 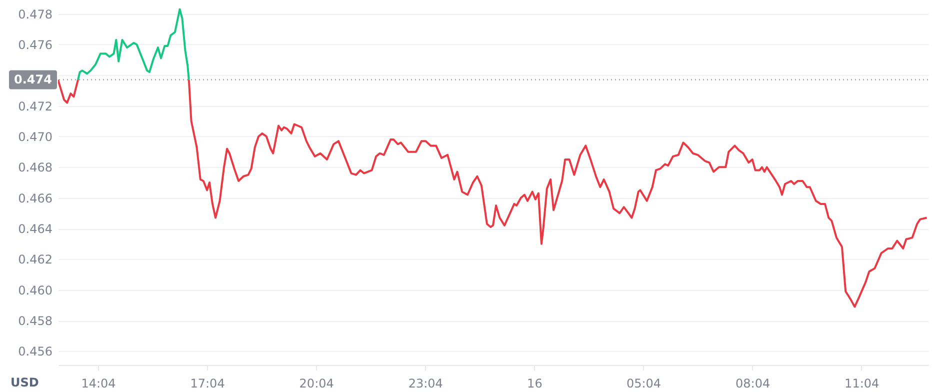 I want to click on y-tick-label: 0.472, so click(x=35, y=106).